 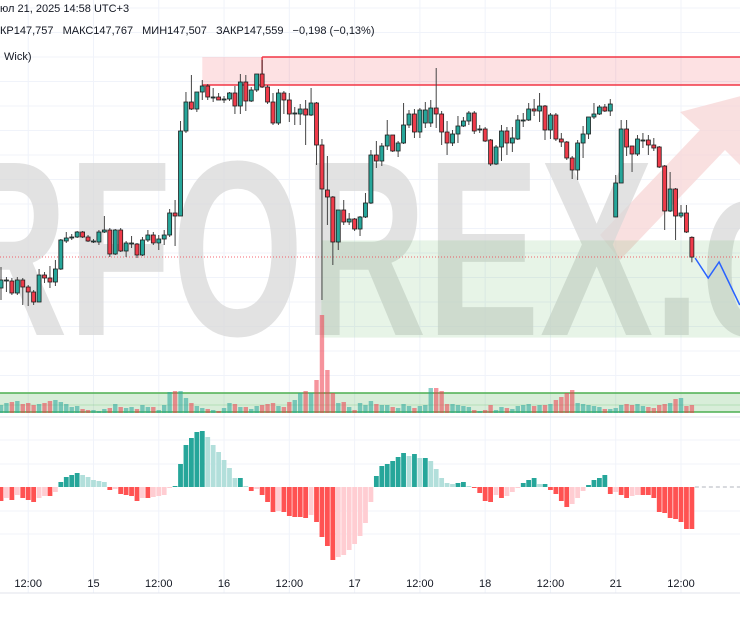 I want to click on time-axis: 12:00 15 12:00 16 12:00 17 12:00 18 12:00 21 12:00, so click(x=354, y=584).